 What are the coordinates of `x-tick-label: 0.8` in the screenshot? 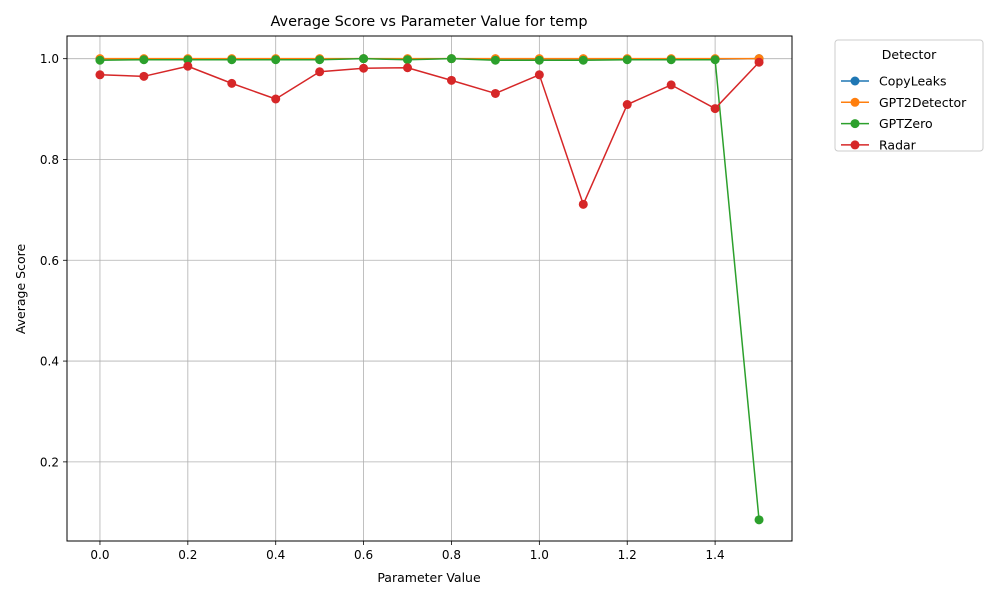 It's located at (451, 555).